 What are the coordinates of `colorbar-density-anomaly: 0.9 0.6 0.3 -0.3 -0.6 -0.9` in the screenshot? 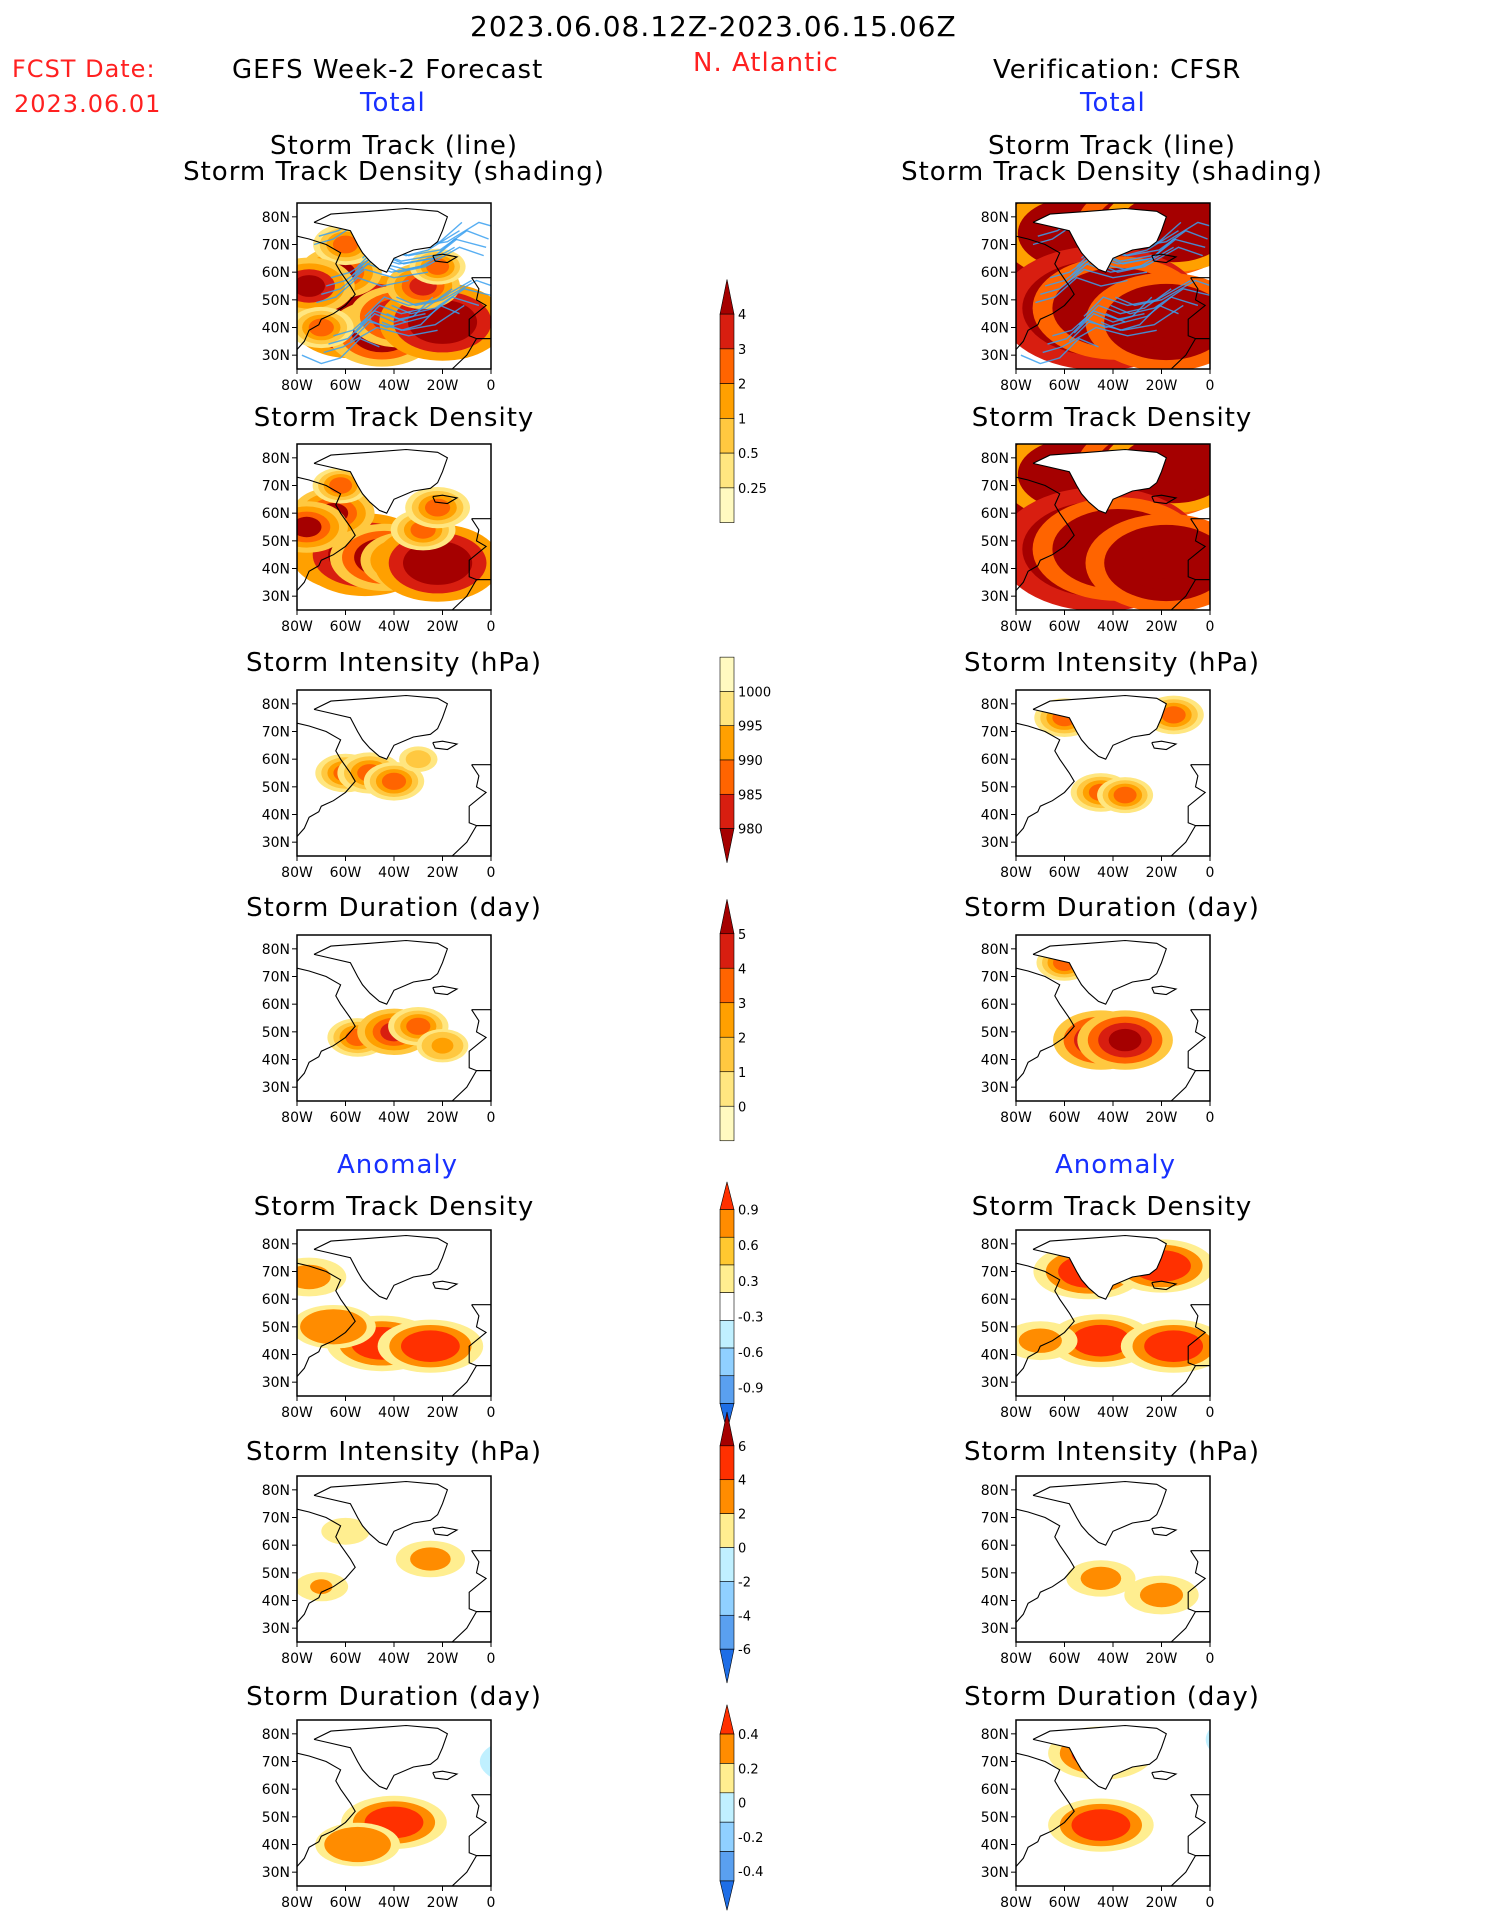 It's located at (741, 1306).